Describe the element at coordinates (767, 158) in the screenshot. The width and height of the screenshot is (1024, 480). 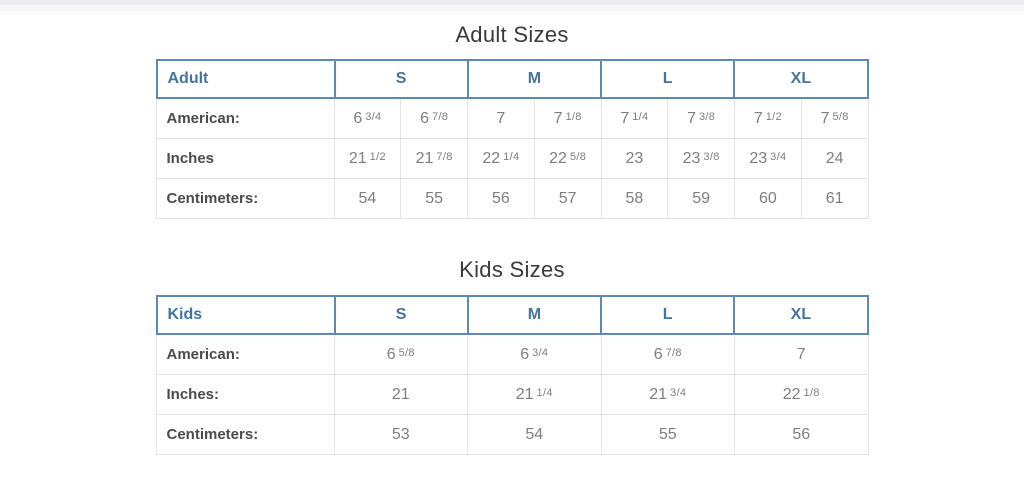
I see `size-cell: 23 3/4` at that location.